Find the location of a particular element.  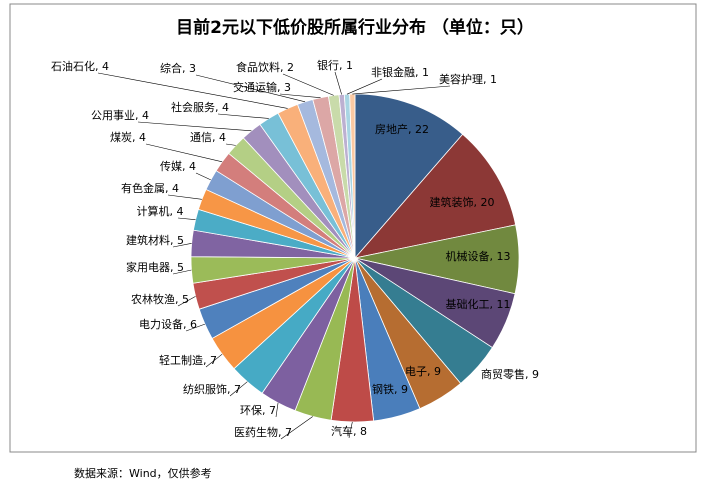

category-label: 石油石化 is located at coordinates (73, 66).